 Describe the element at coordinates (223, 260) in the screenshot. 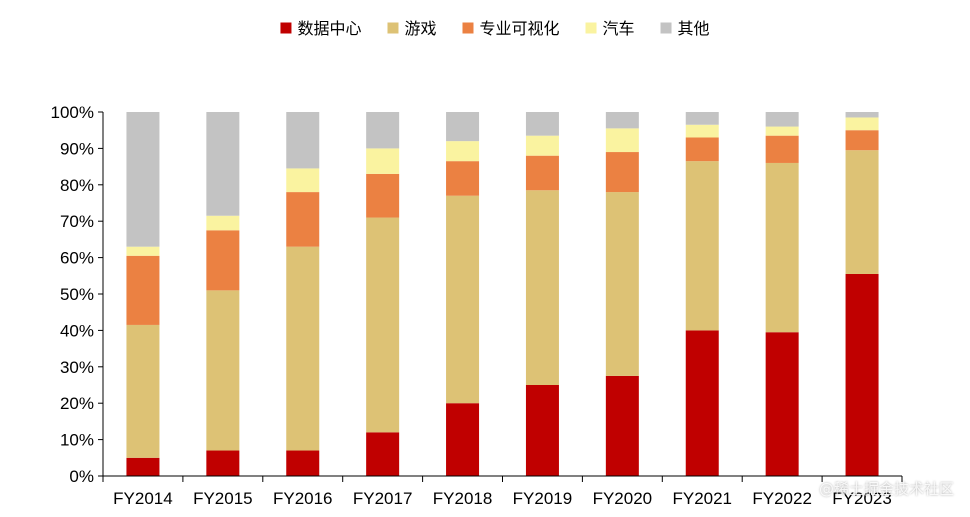

I see `bar-segment-FY2015-s2` at that location.